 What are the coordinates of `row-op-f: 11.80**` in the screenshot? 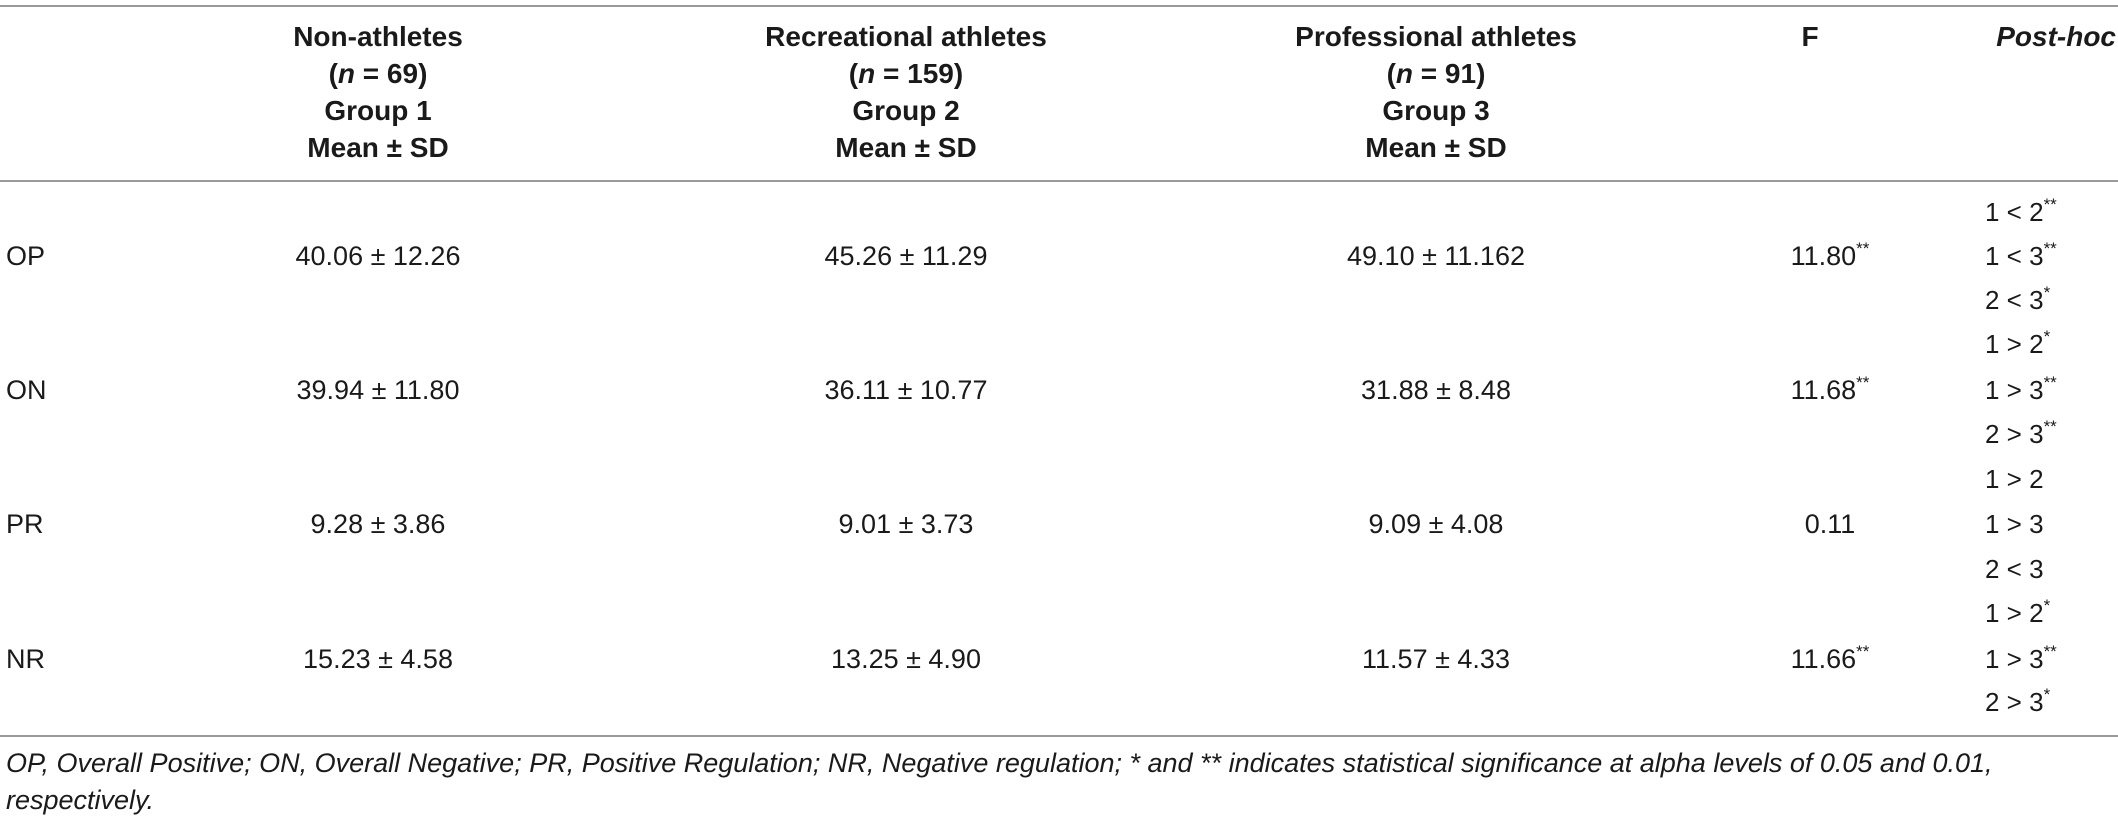 It's located at (1830, 255).